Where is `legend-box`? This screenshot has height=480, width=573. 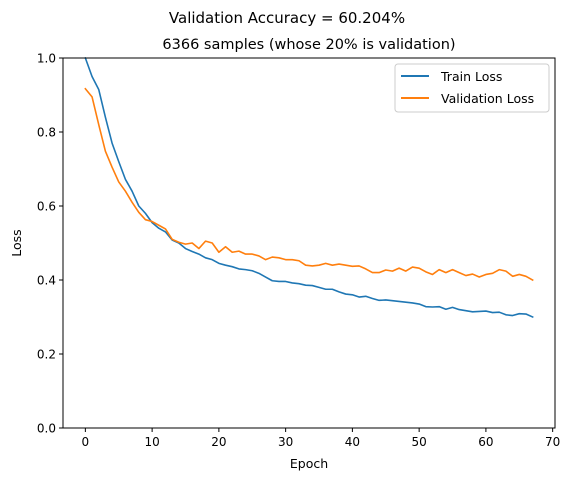 legend-box is located at coordinates (472, 88).